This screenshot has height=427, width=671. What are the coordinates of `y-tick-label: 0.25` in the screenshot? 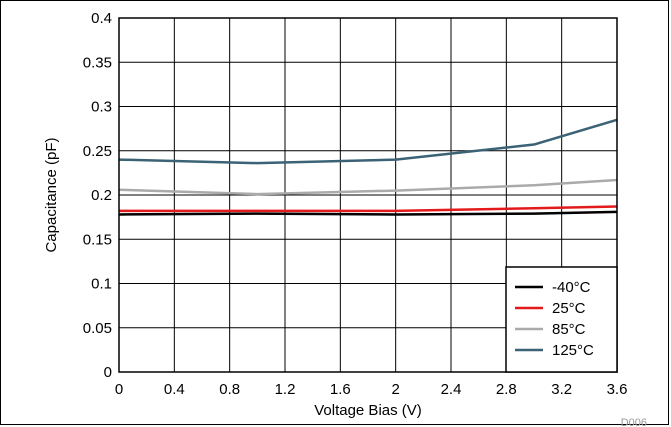 It's located at (97, 151).